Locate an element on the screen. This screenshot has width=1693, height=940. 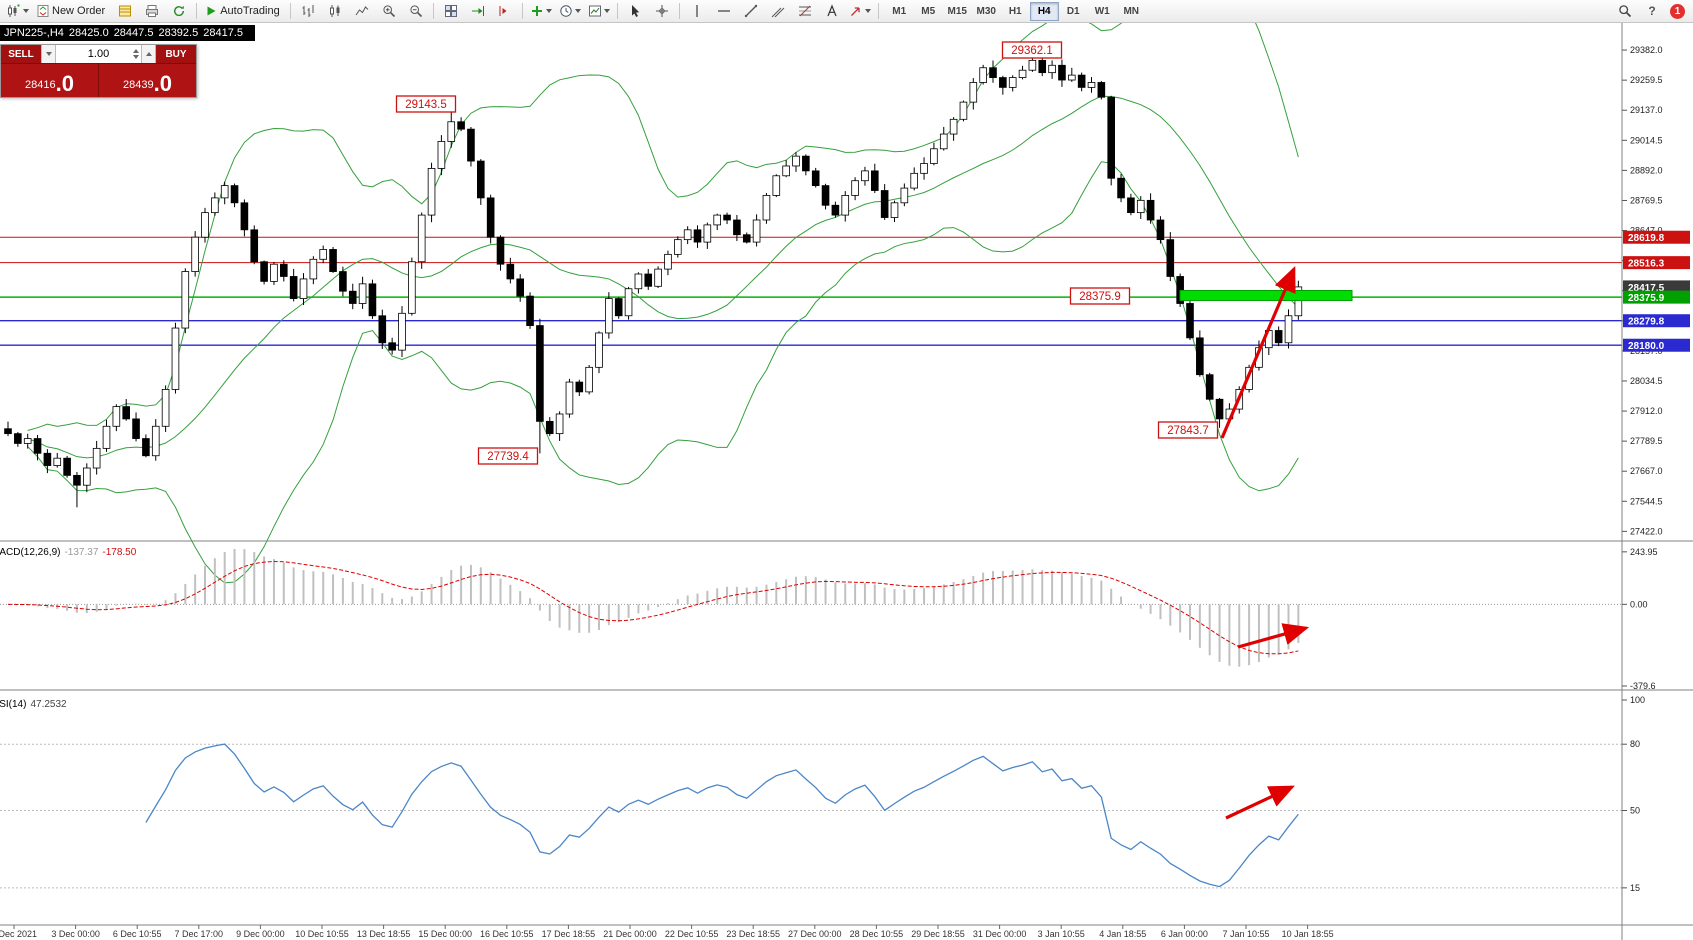
timeframe-button-mn: MN is located at coordinates (1131, 11).